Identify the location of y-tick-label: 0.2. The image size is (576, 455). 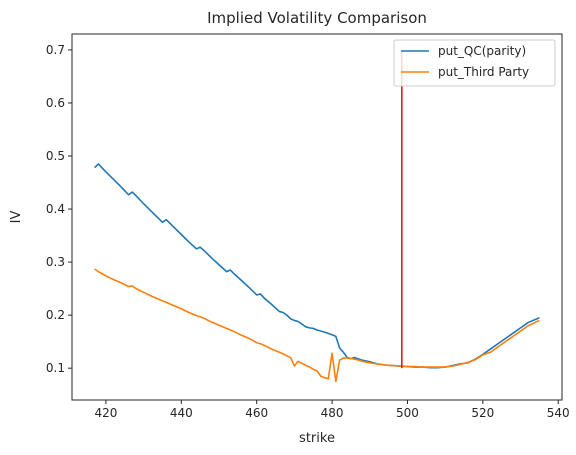
(55, 315).